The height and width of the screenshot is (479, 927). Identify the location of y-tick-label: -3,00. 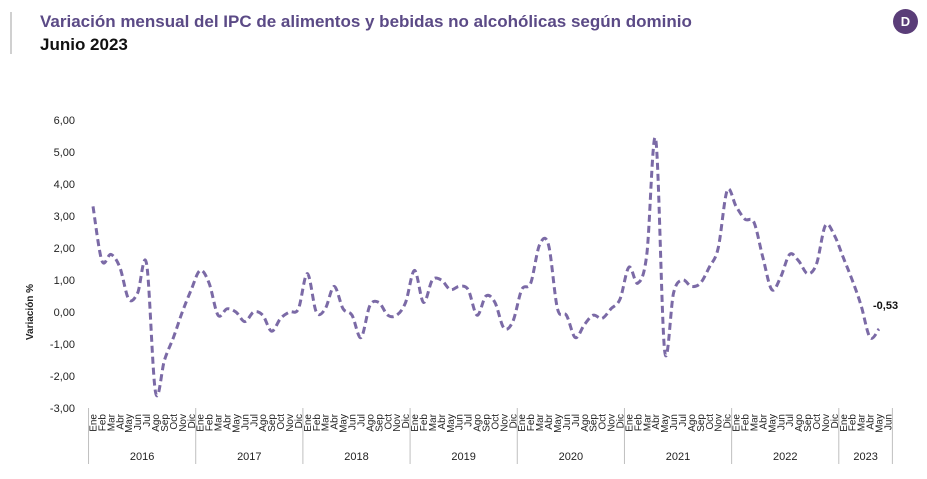
(62, 409).